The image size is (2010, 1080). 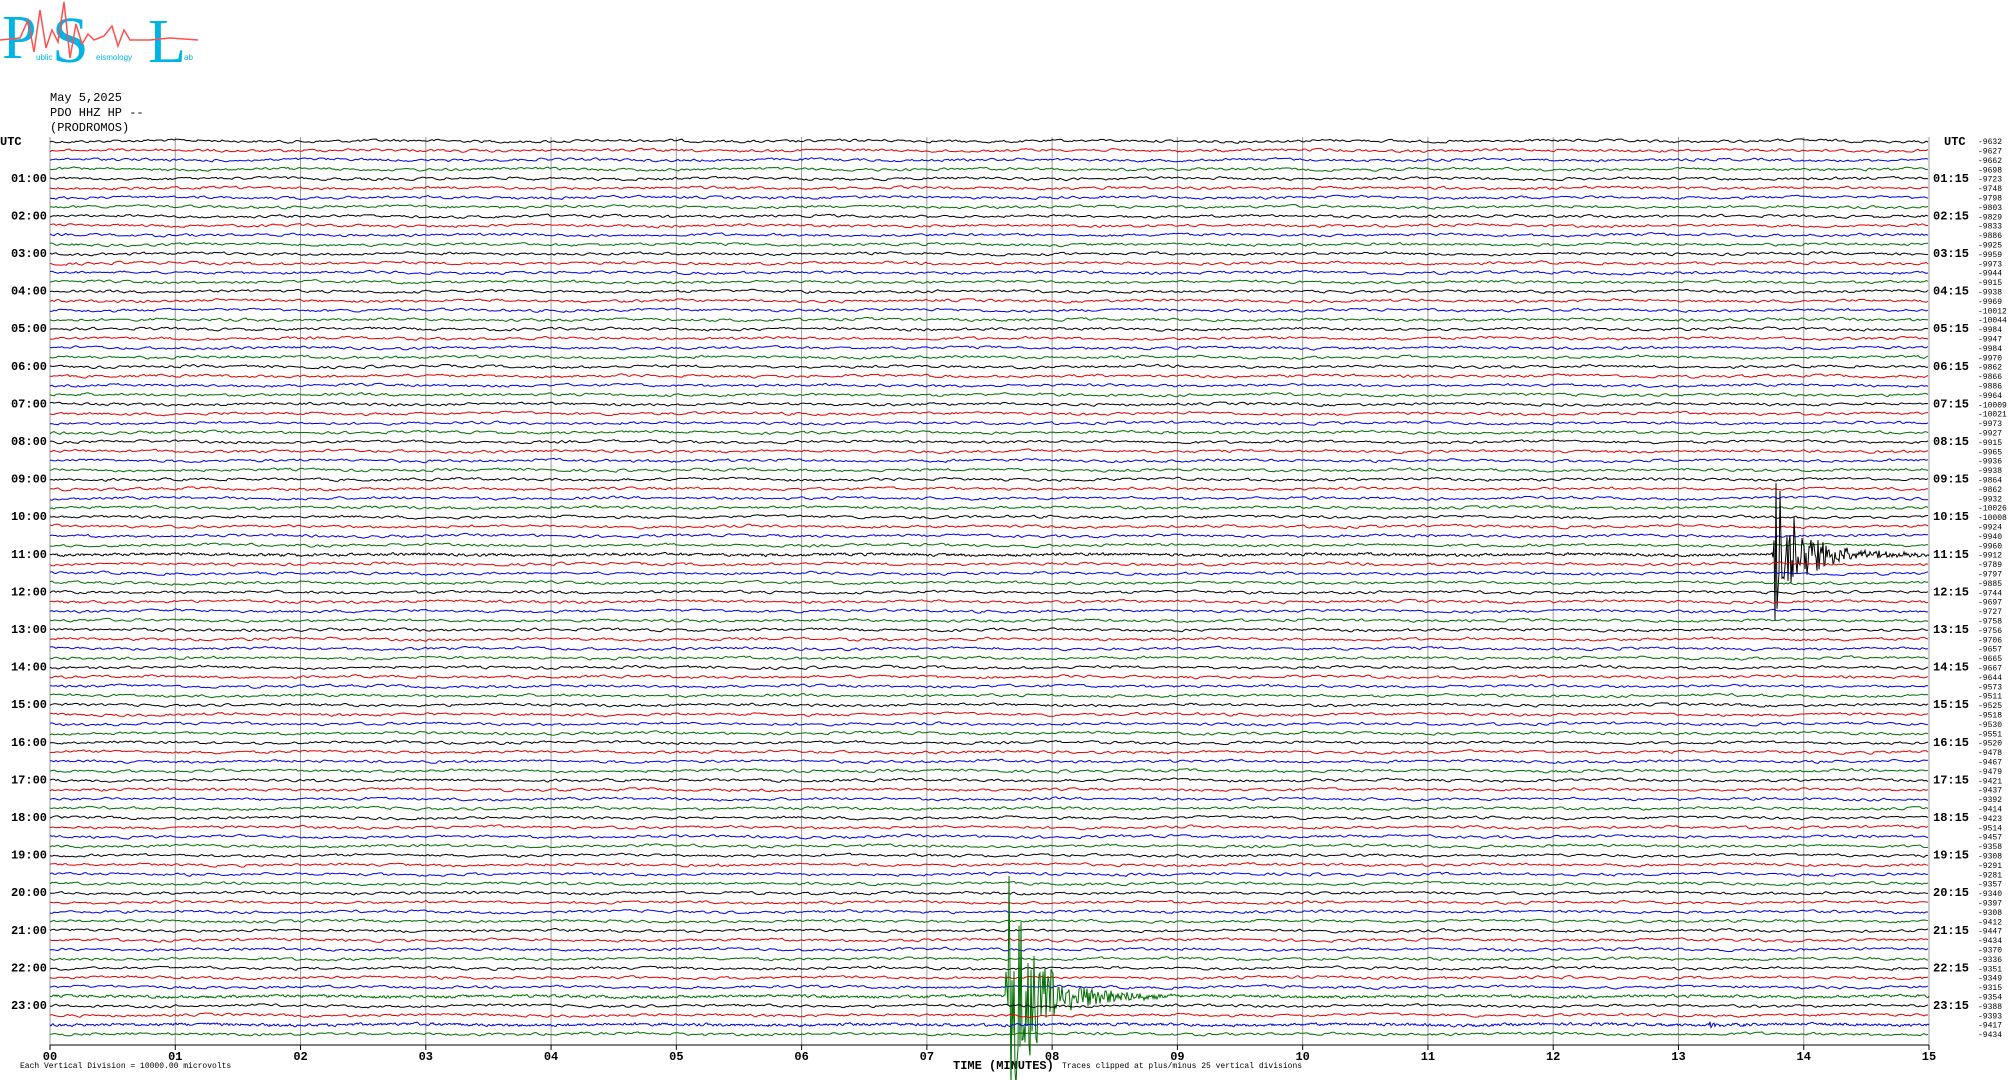 I want to click on hour-label-left: 17:00, so click(x=29, y=780).